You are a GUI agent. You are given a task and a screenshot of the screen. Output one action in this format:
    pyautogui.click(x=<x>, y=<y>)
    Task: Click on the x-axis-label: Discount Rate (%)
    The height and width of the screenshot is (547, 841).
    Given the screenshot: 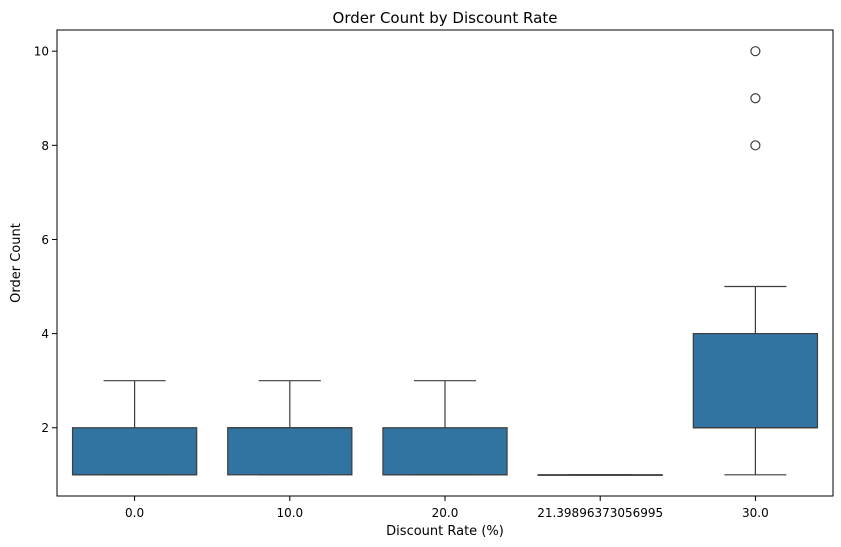 What is the action you would take?
    pyautogui.click(x=445, y=531)
    